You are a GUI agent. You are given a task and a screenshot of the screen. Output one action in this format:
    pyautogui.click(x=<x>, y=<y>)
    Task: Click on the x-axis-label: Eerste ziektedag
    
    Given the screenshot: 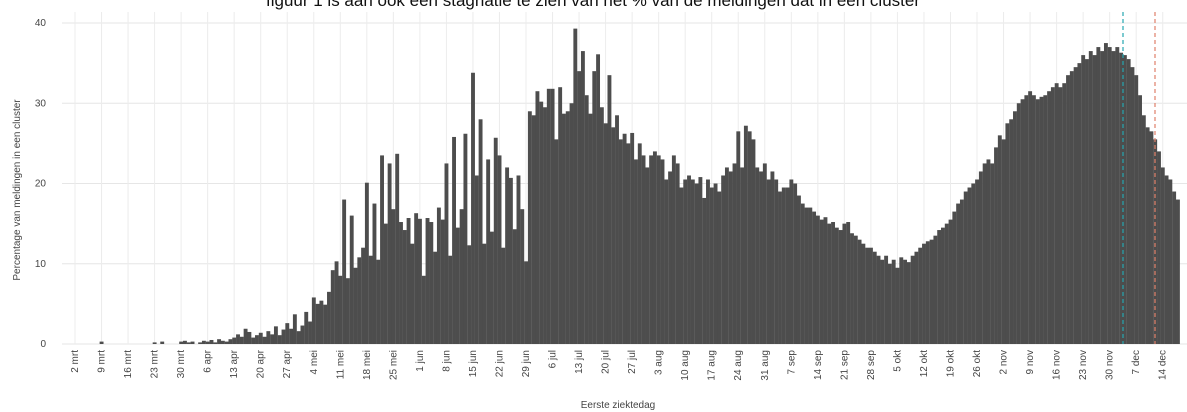 What is the action you would take?
    pyautogui.click(x=618, y=405)
    